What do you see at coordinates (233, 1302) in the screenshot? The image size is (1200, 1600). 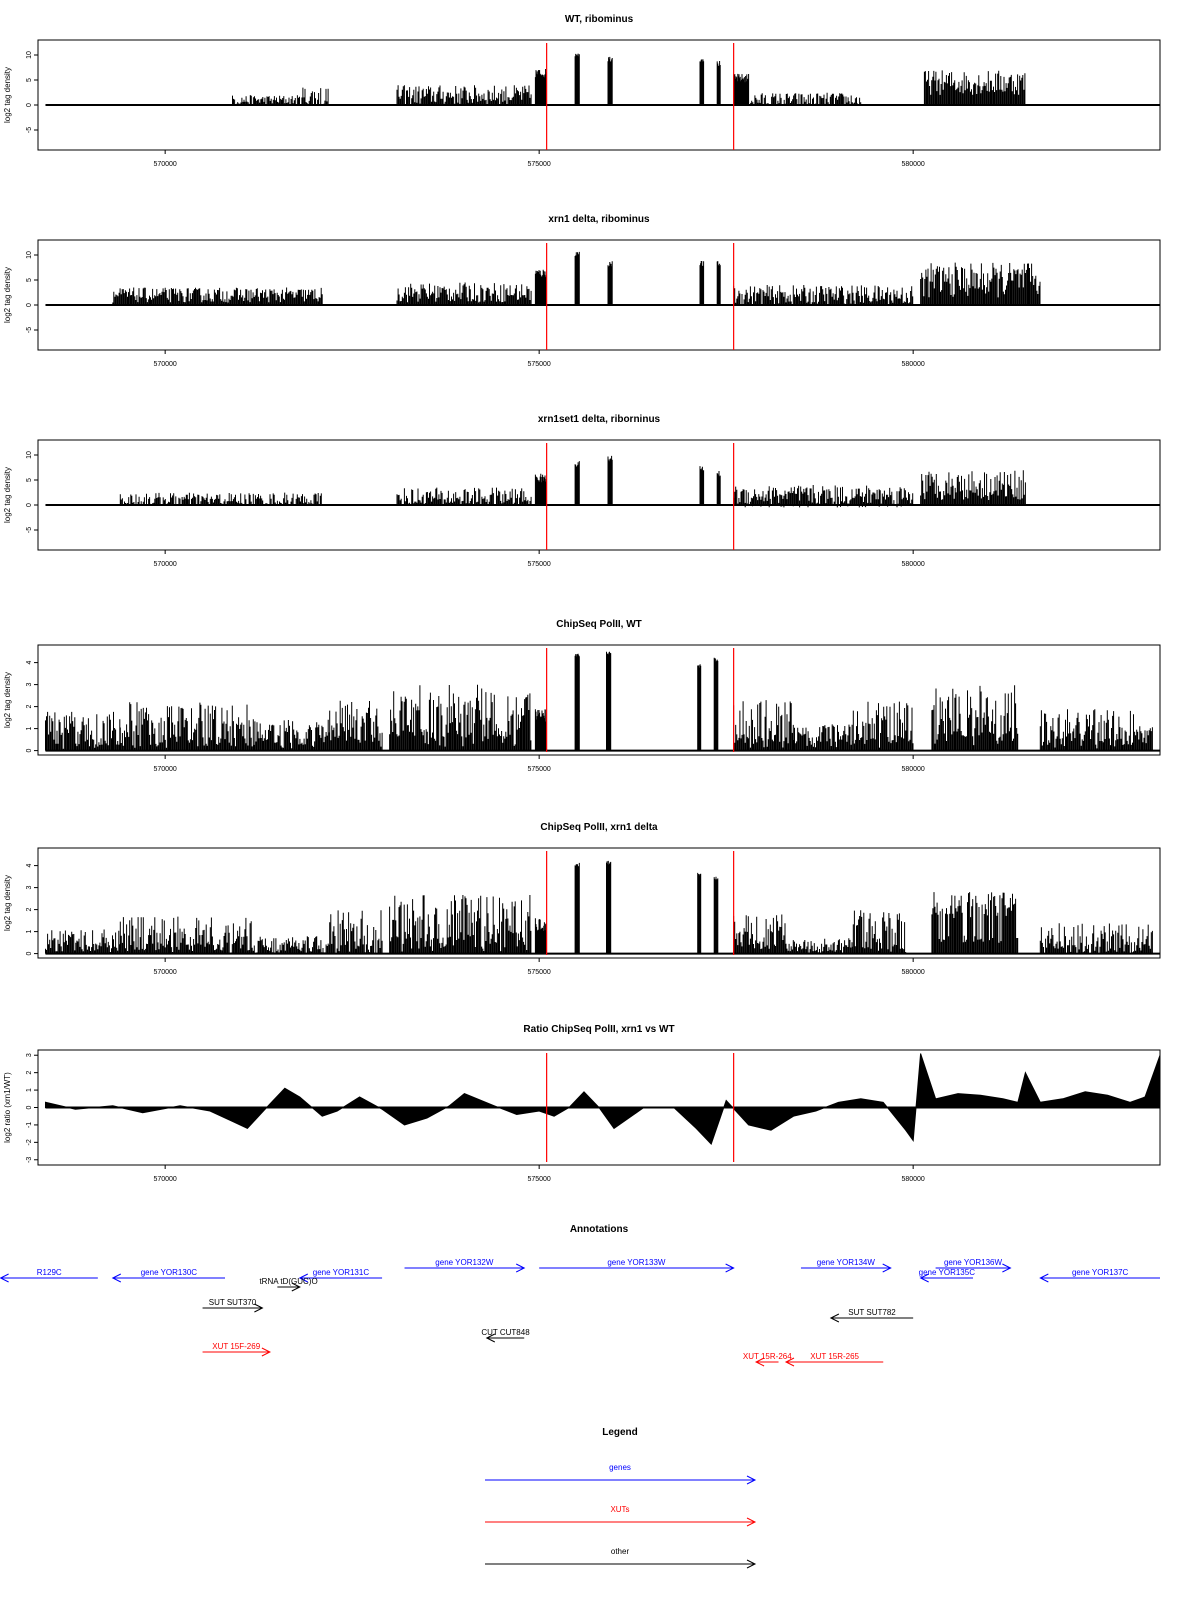 I see `annotation-label: SUT SUT370` at bounding box center [233, 1302].